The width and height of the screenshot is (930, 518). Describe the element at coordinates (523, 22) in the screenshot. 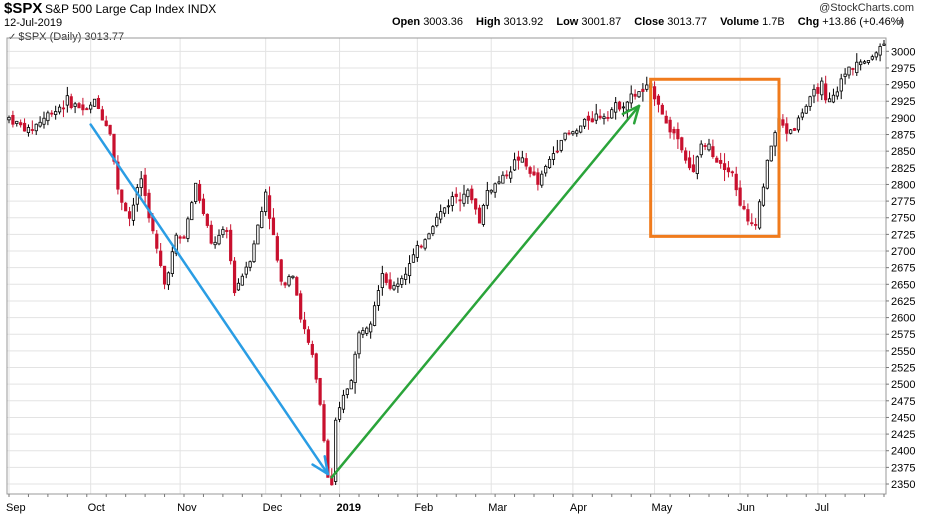

I see `high-value: 3013.92` at that location.